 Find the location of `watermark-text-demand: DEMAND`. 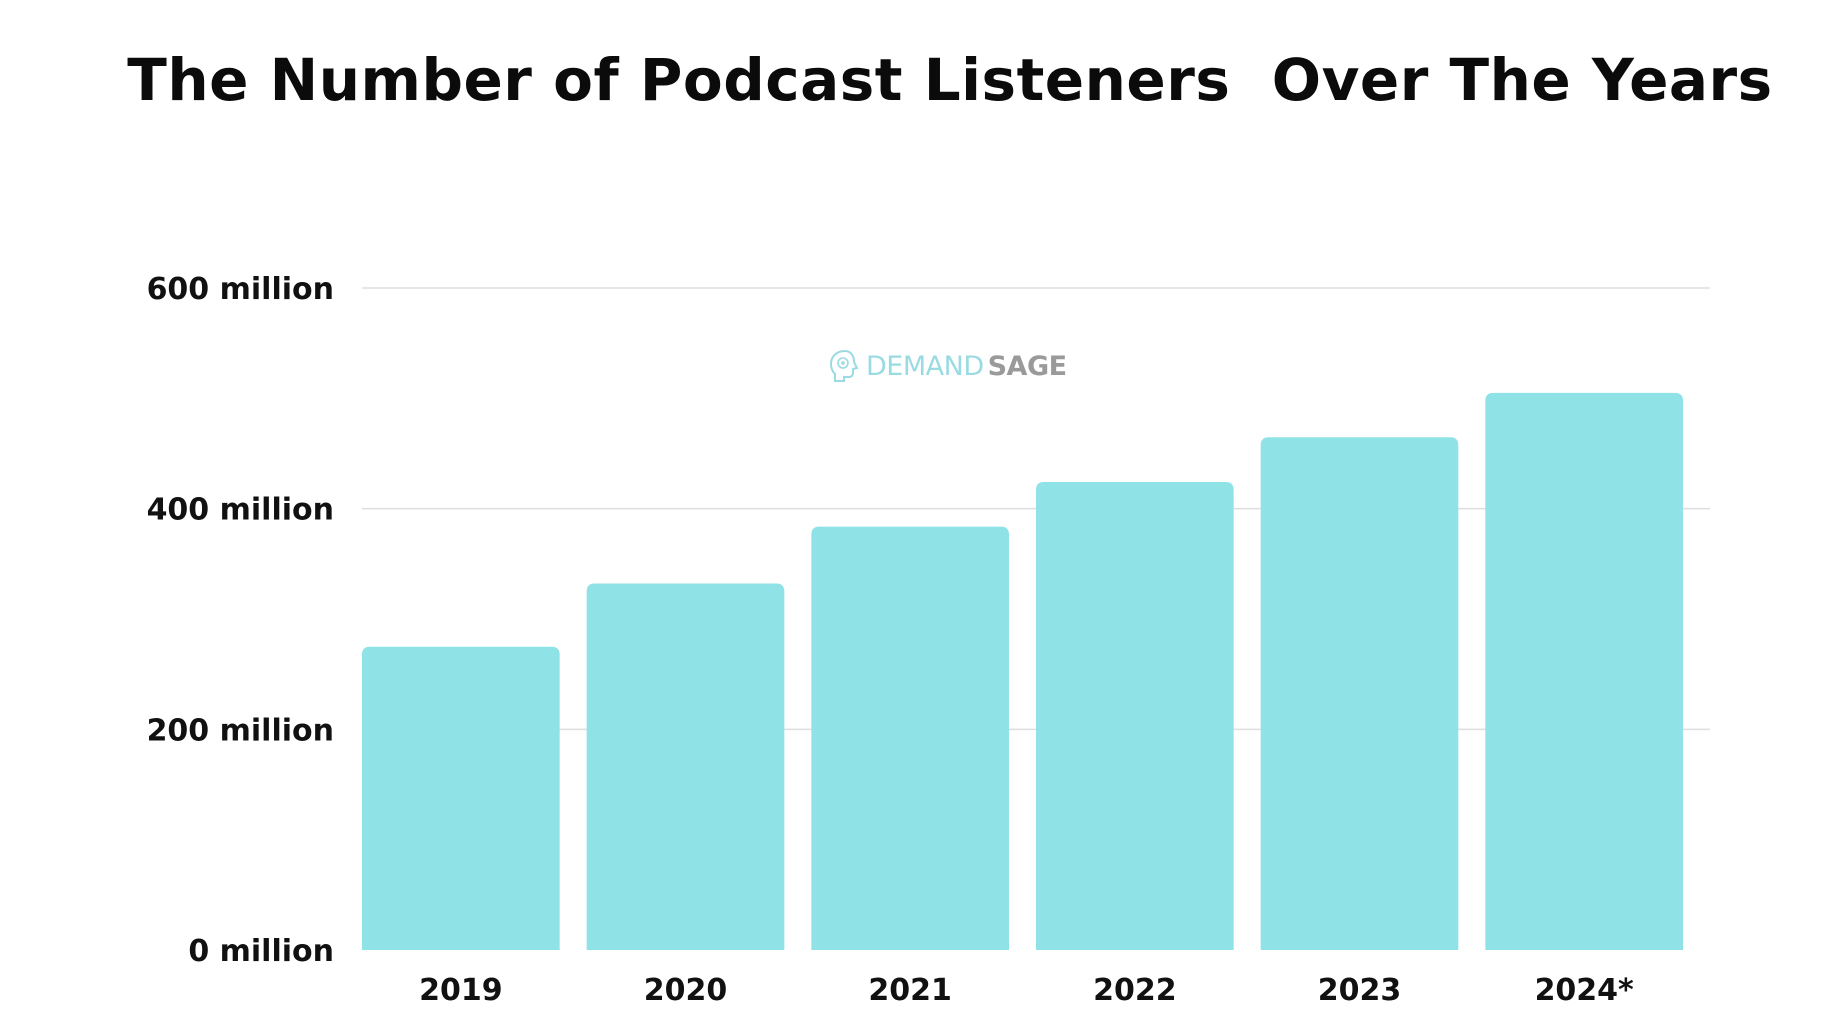

watermark-text-demand: DEMAND is located at coordinates (925, 366).